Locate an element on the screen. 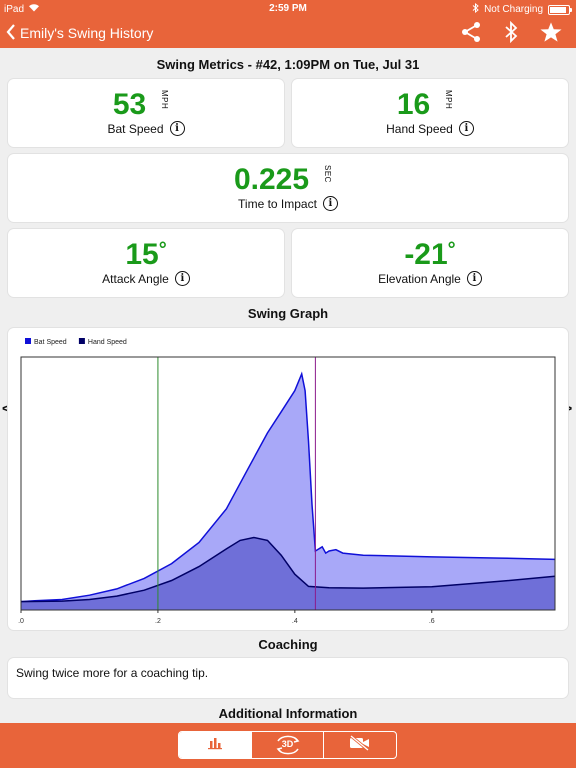 The image size is (576, 768). time-to-impact-card: 0.225 SEC Time to Impact i is located at coordinates (288, 188).